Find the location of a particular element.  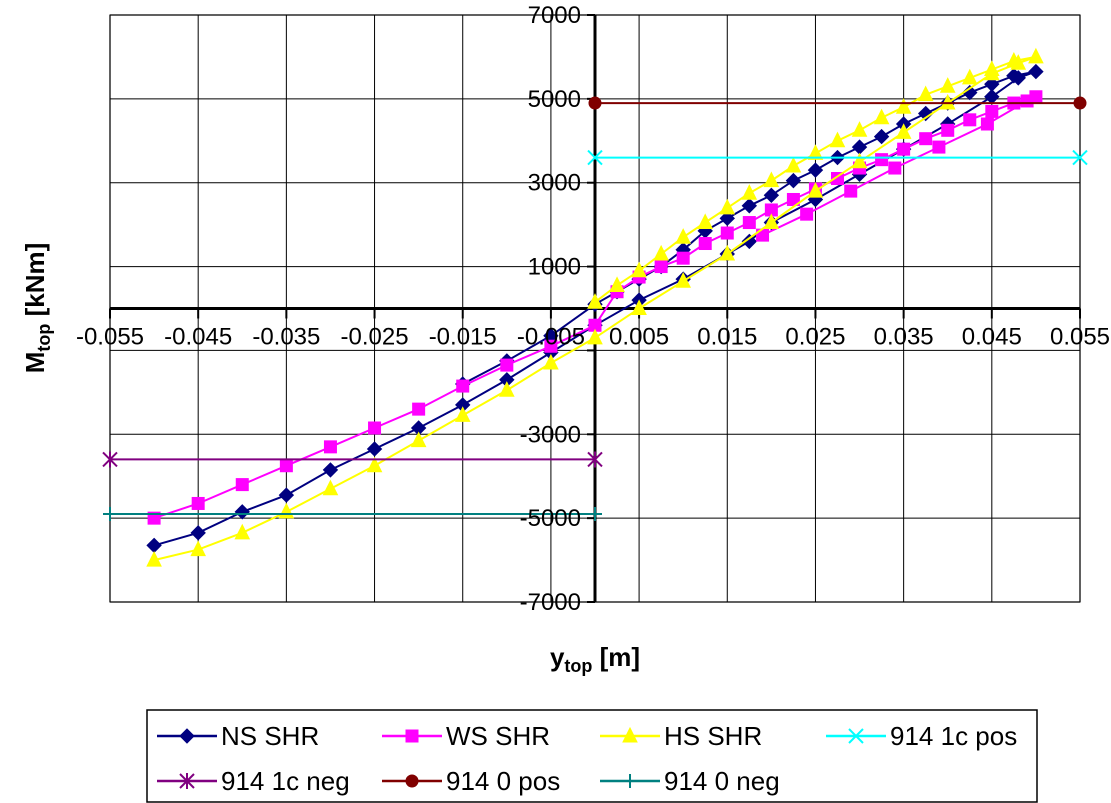

x-axis-title: ytop [m] is located at coordinates (595, 659).